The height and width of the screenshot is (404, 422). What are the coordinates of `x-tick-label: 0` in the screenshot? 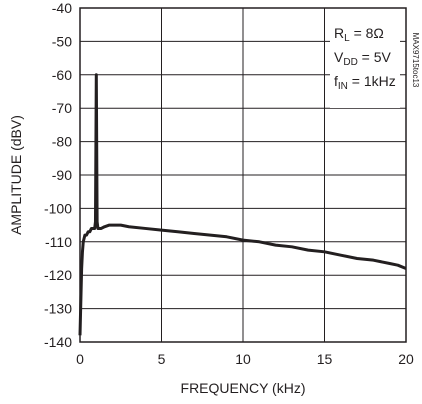 It's located at (80, 359).